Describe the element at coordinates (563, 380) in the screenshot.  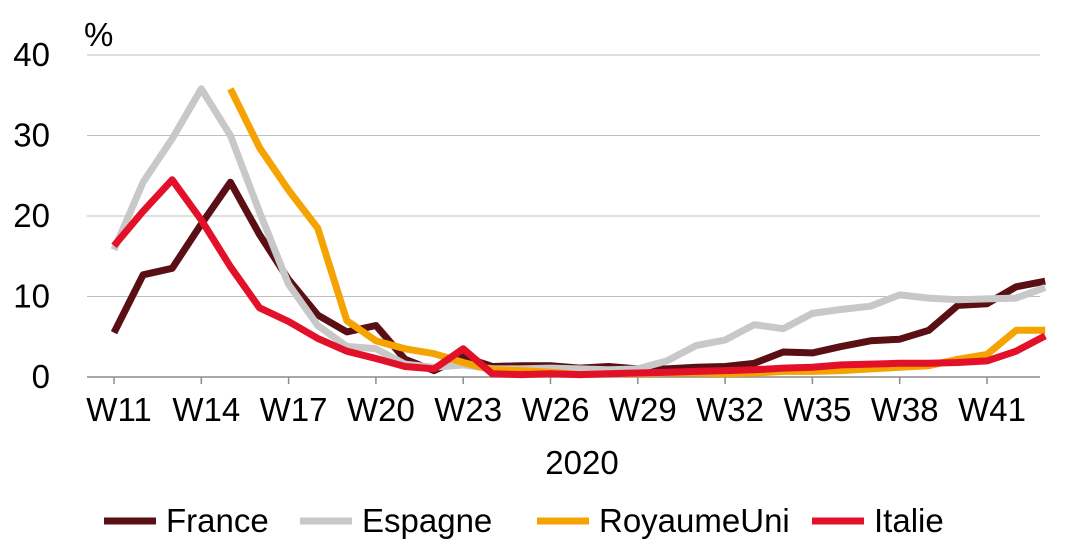
I see `x-axis` at that location.